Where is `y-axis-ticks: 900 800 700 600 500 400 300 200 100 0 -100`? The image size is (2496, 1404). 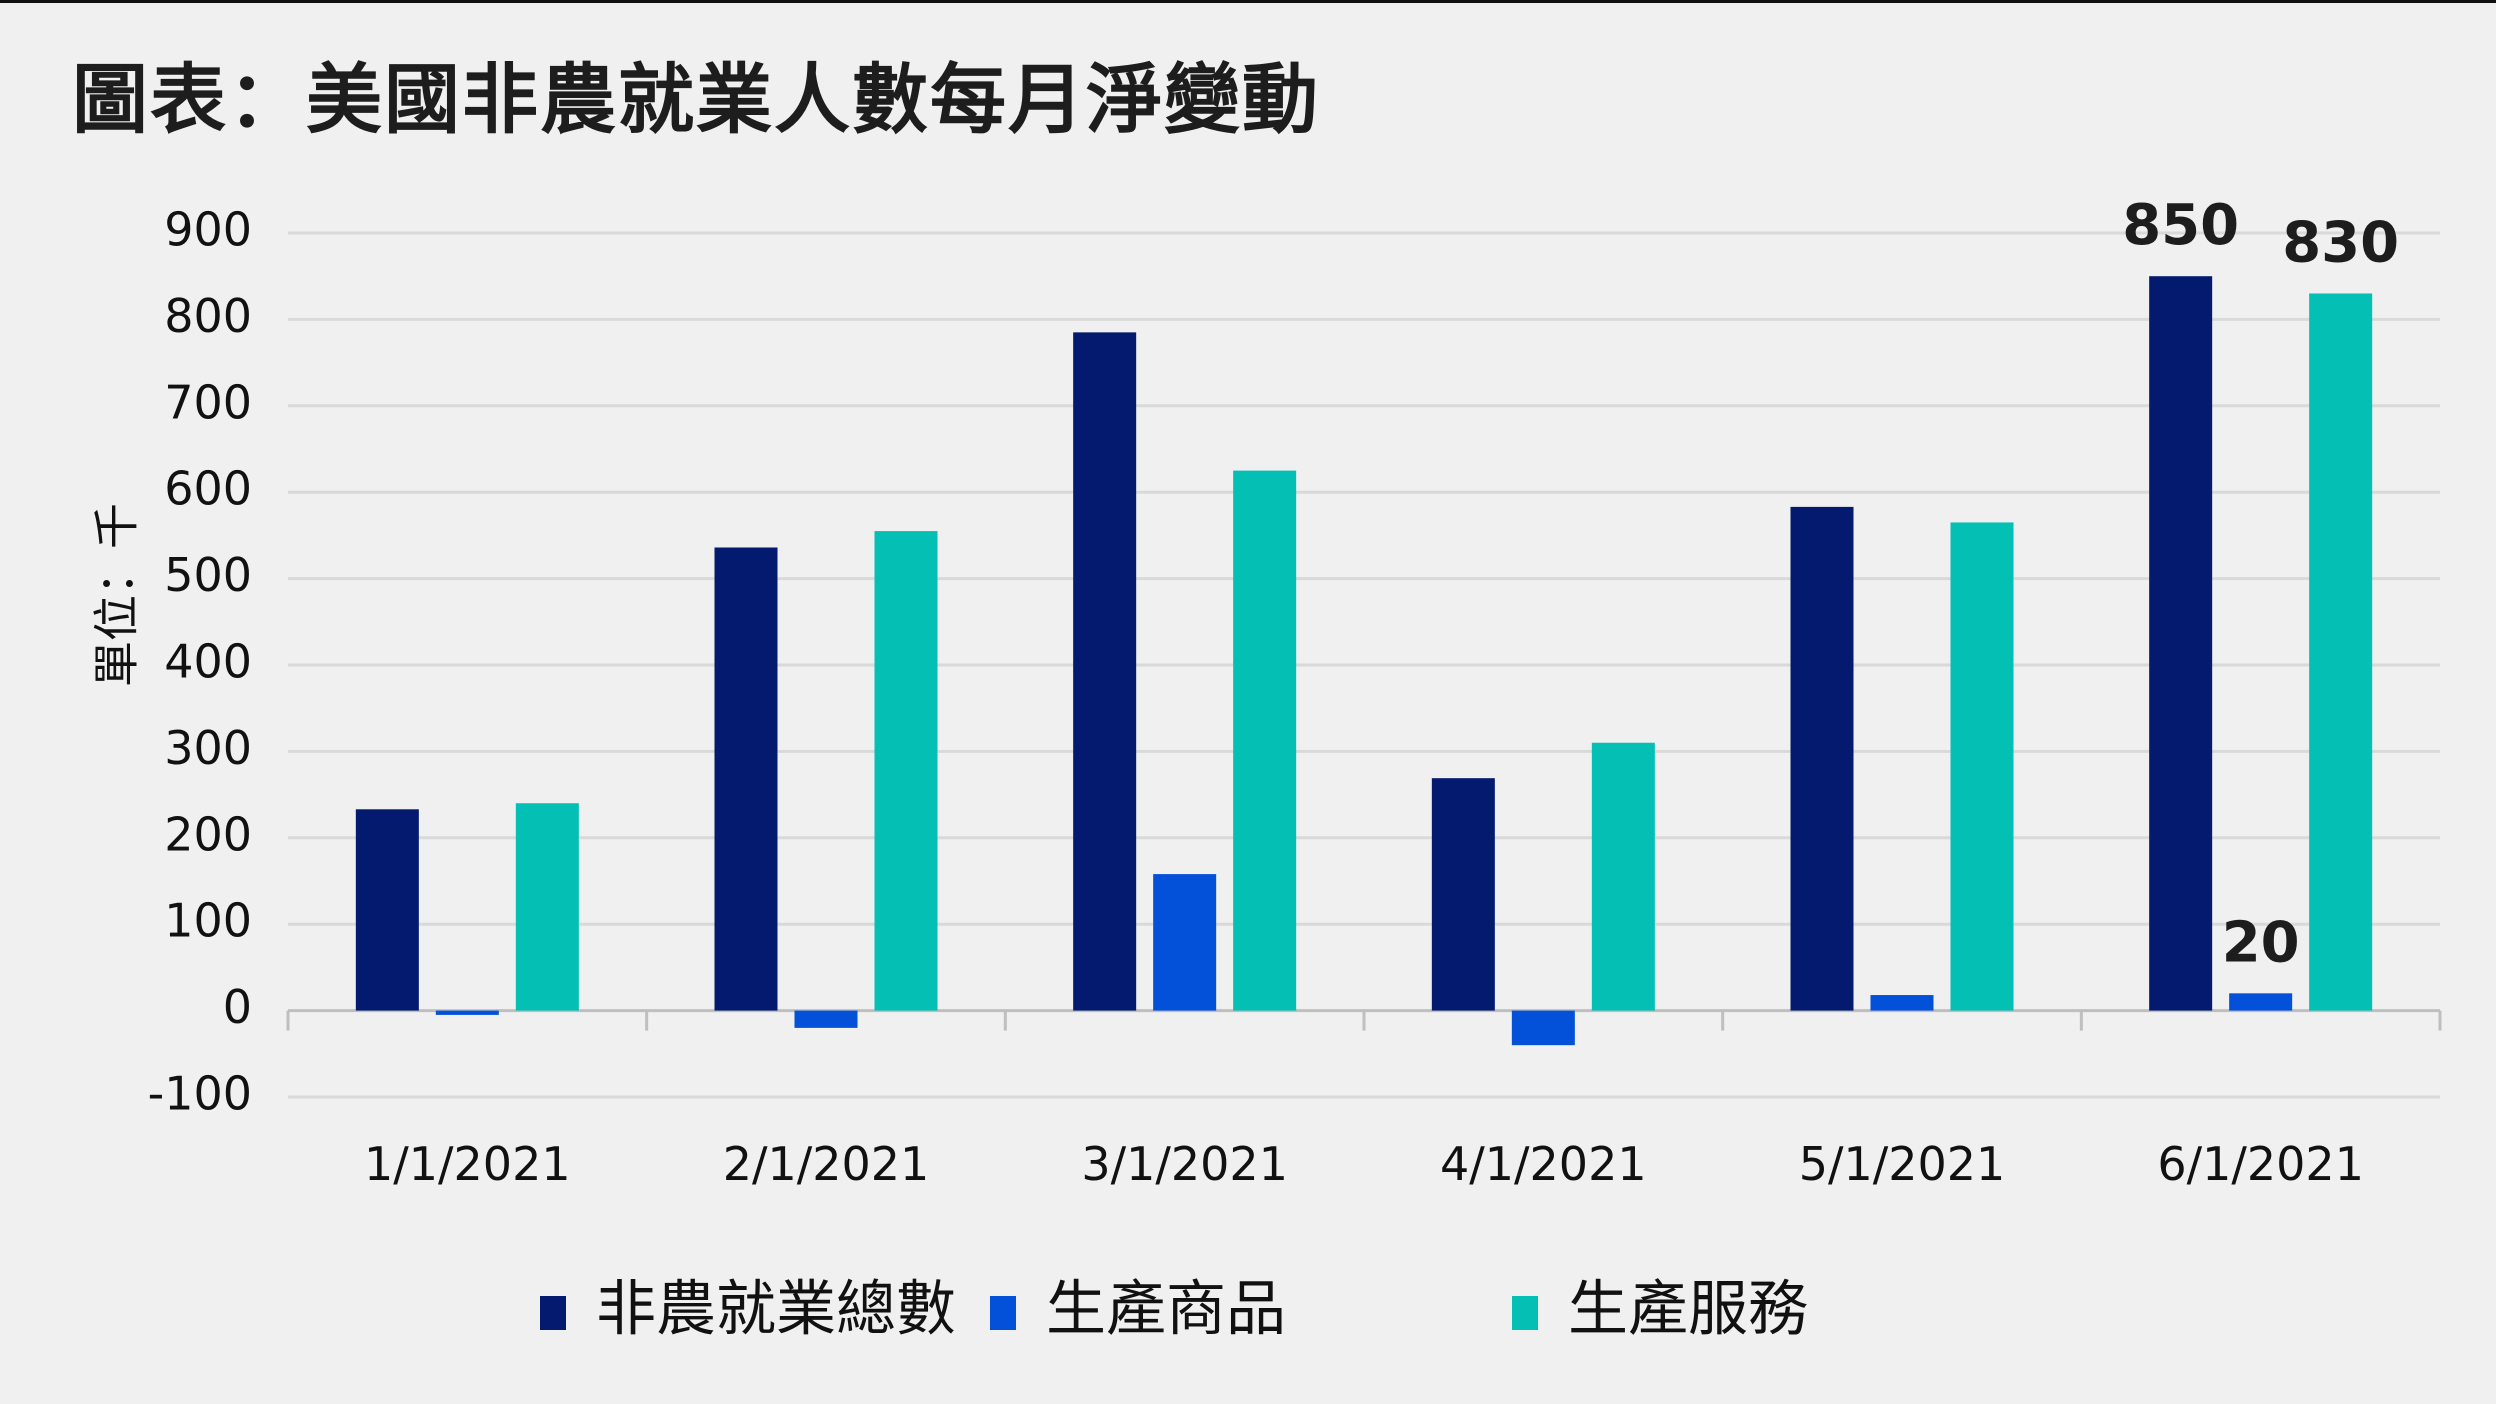
y-axis-ticks: 900 800 700 600 500 400 300 200 100 0 -100 is located at coordinates (200, 662).